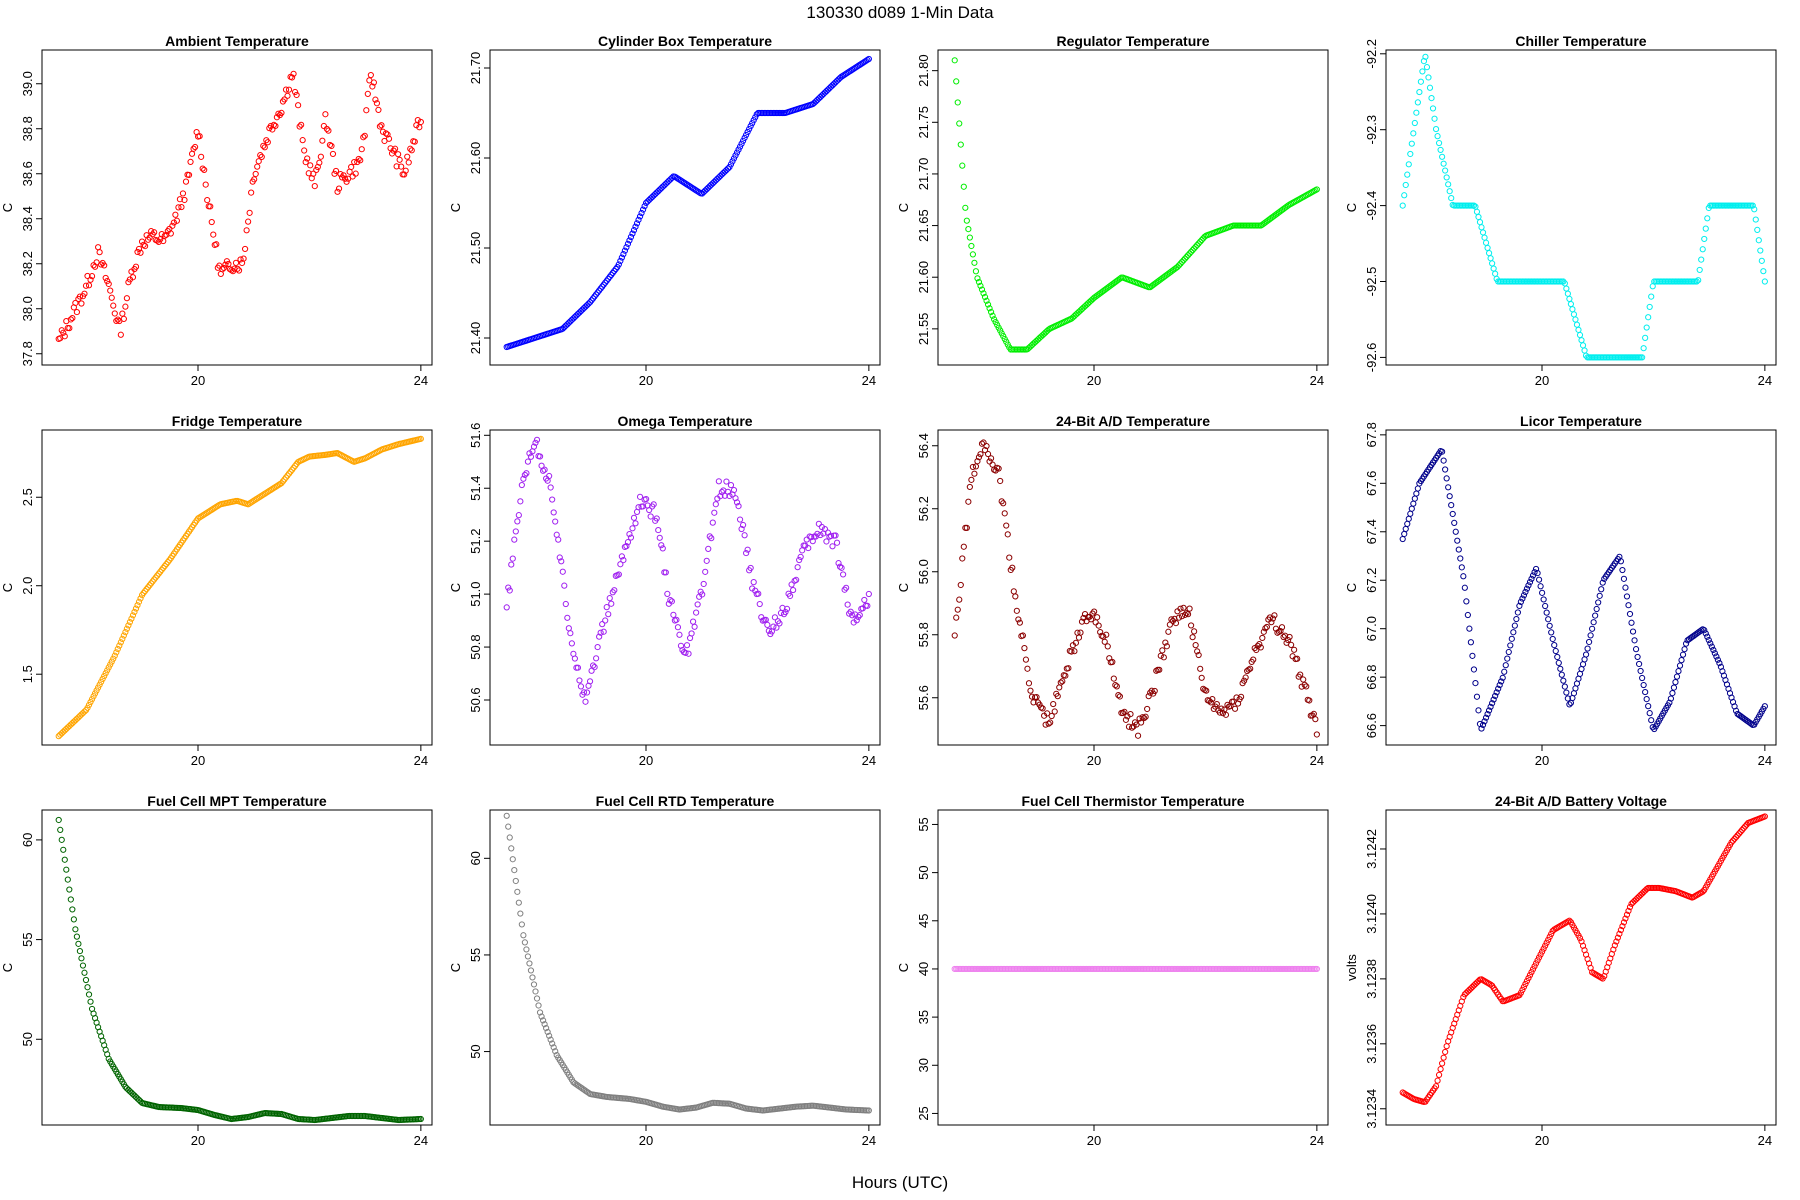  What do you see at coordinates (1581, 421) in the screenshot?
I see `chart-title: Licor Temperature` at bounding box center [1581, 421].